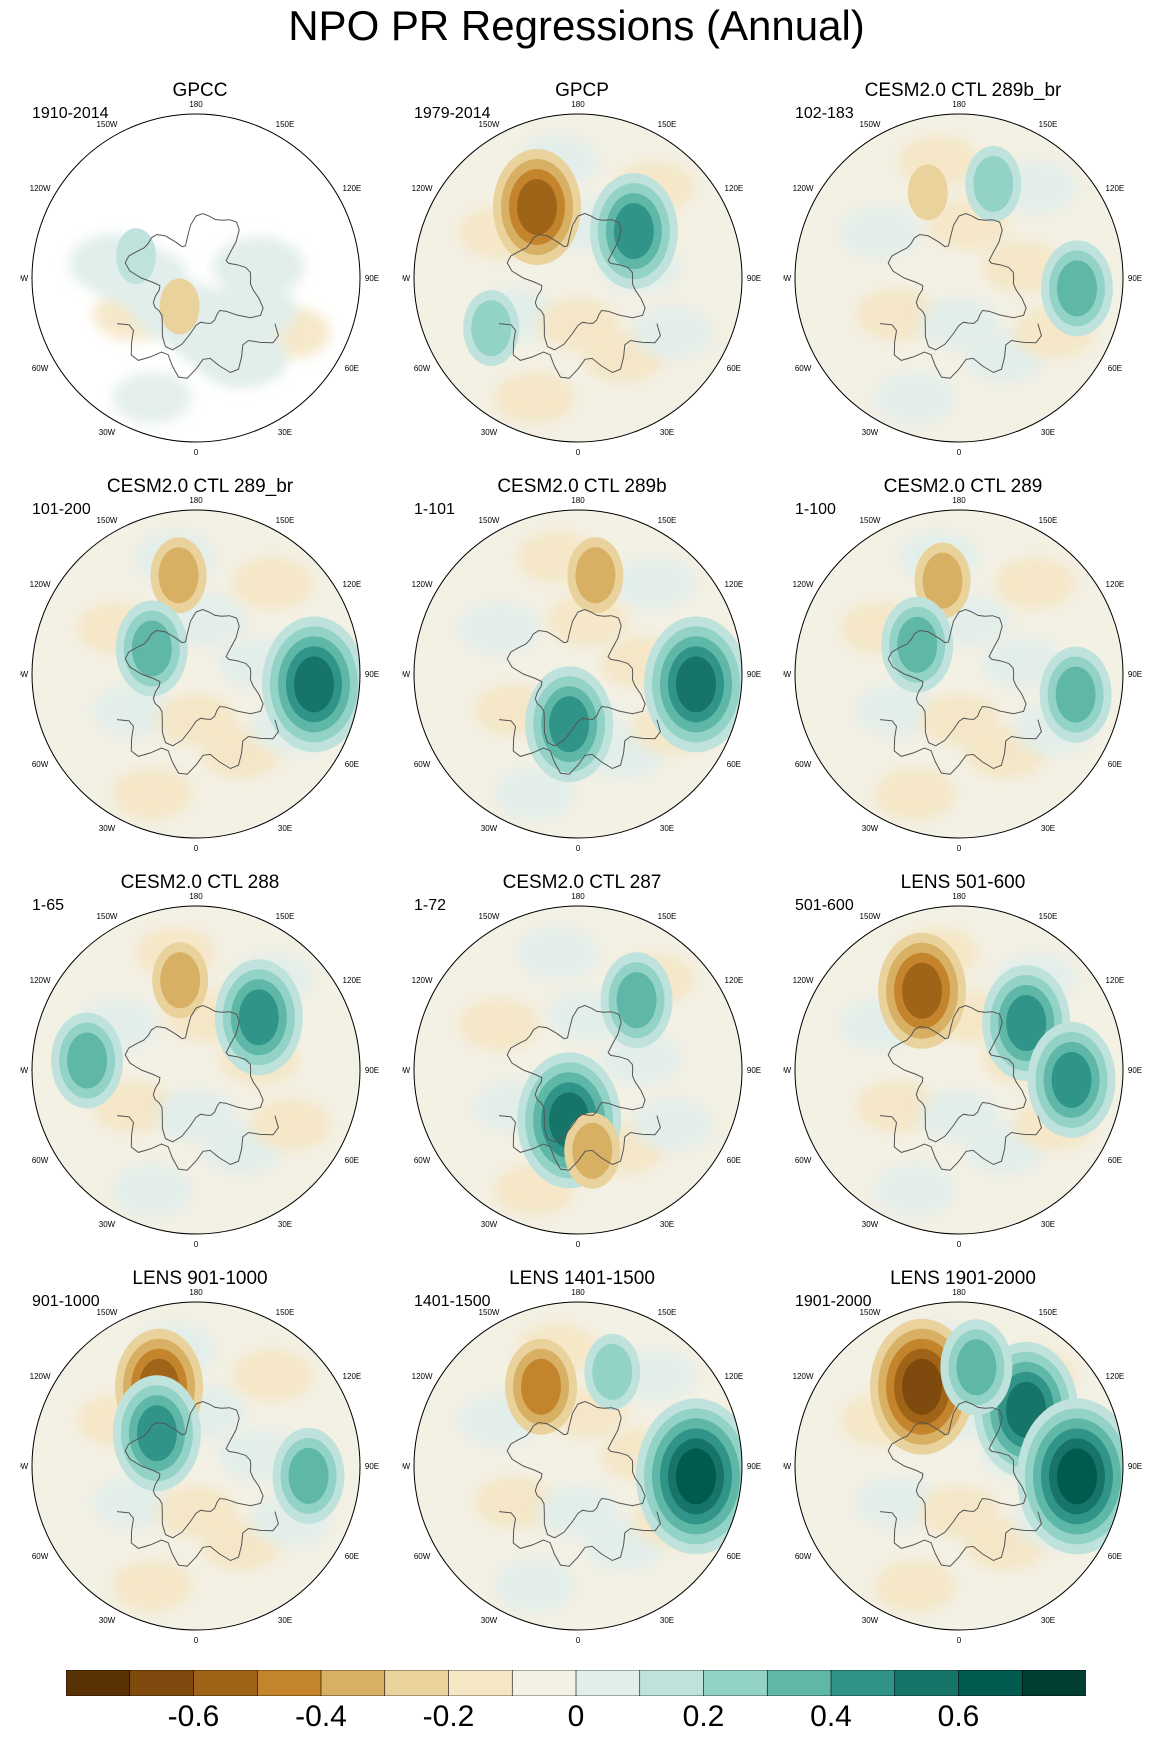  What do you see at coordinates (200, 486) in the screenshot?
I see `panel-title: CESM2.0 CTL 289_br` at bounding box center [200, 486].